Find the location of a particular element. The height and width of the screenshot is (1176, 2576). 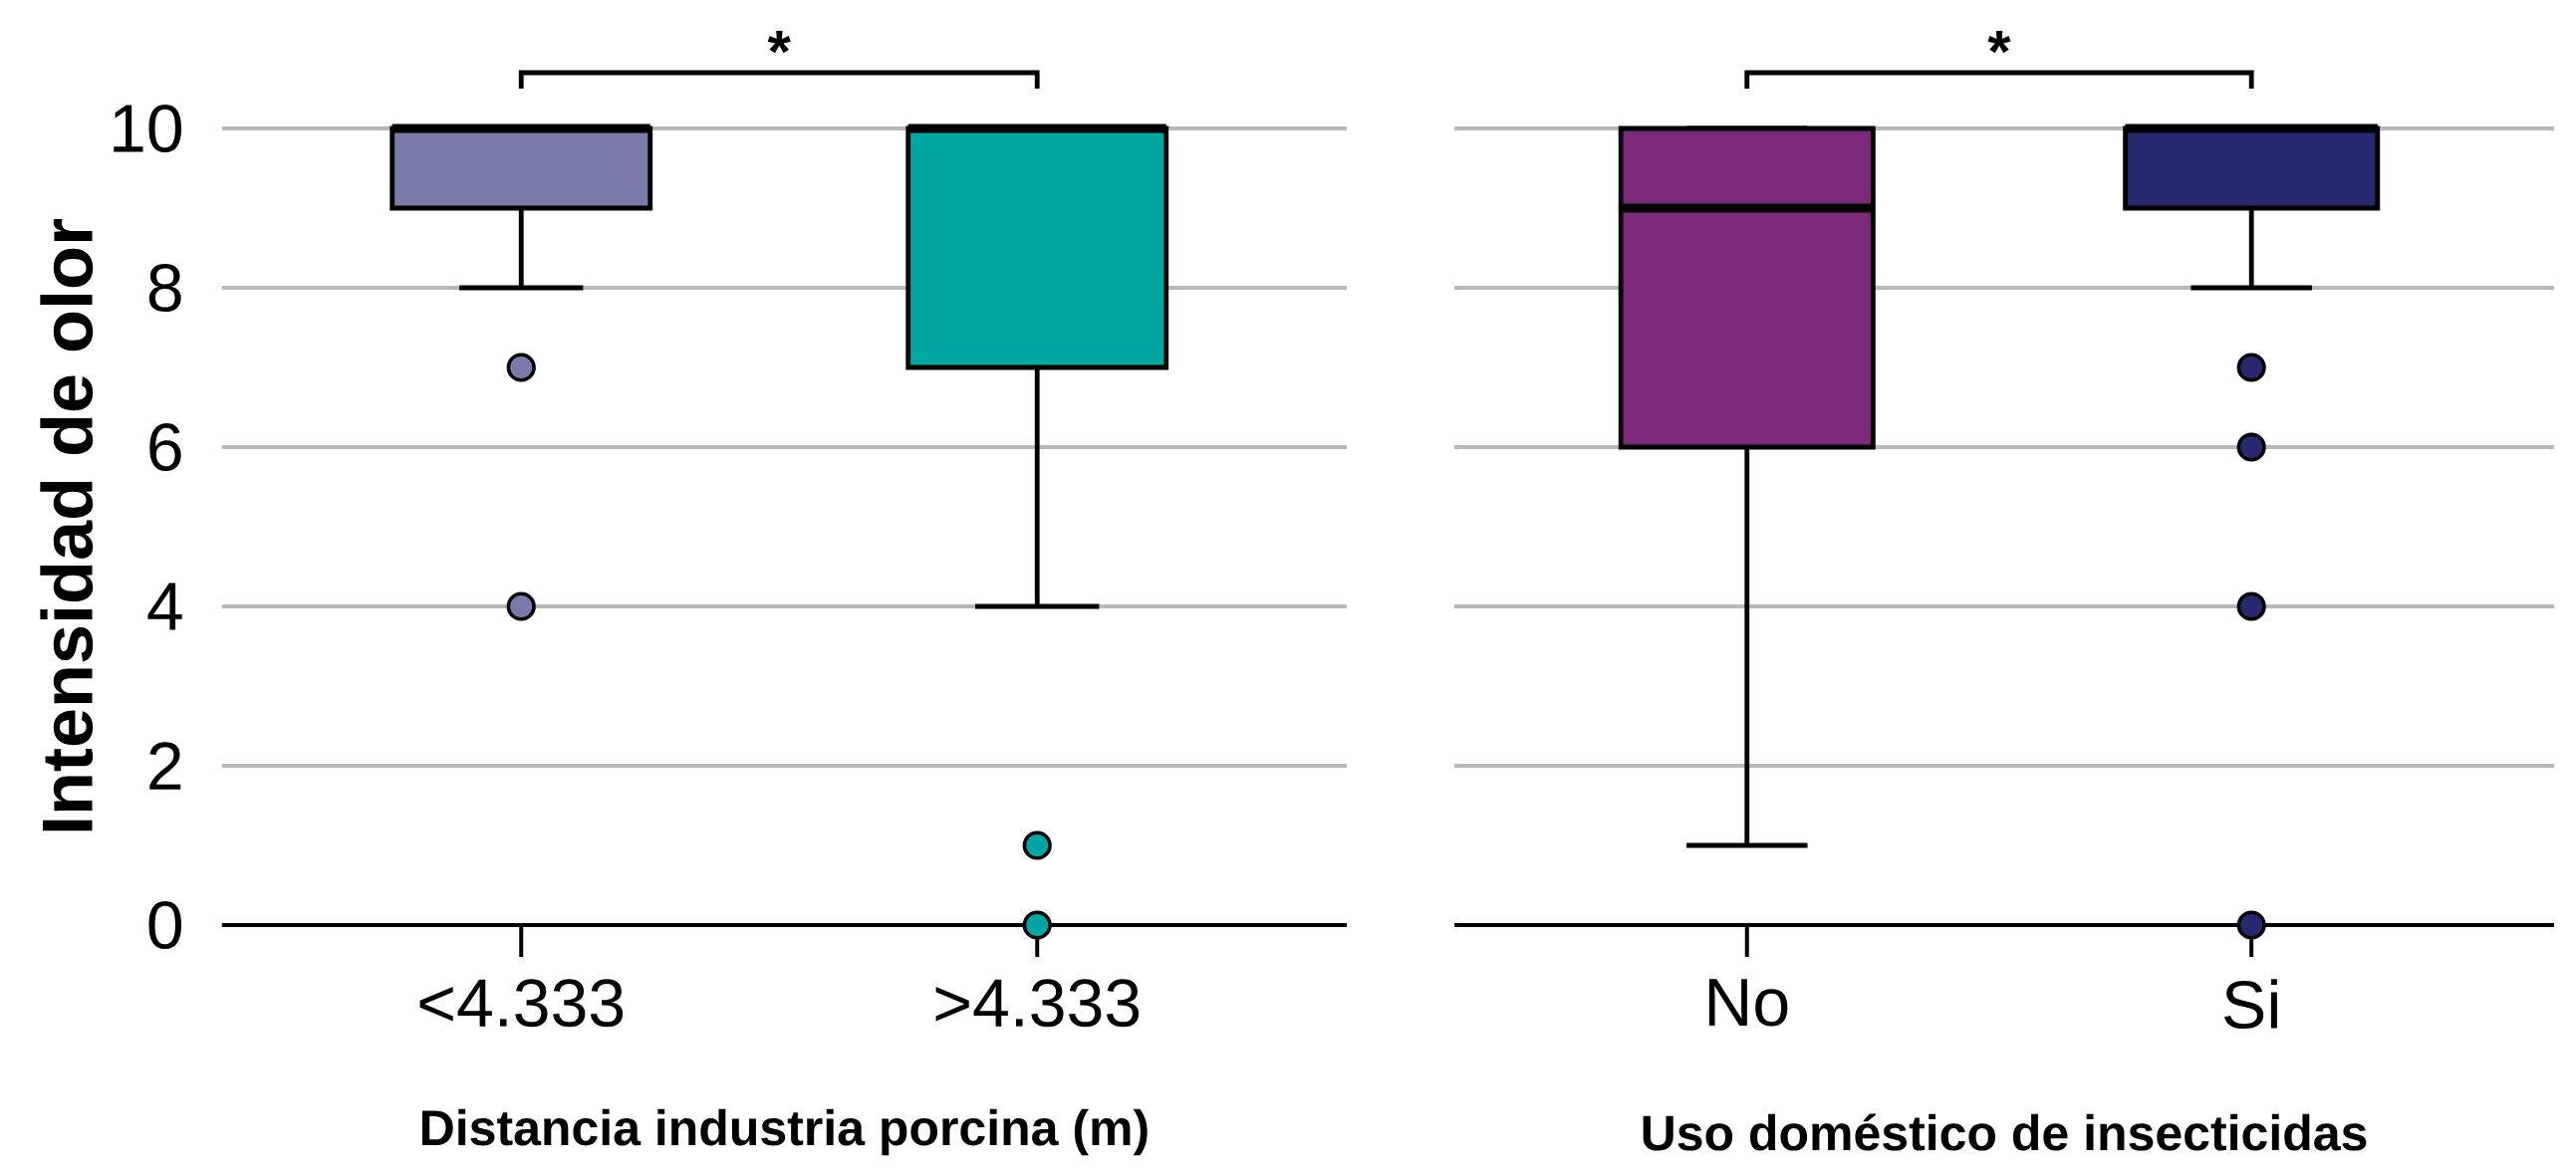

y-tick-label: 8 is located at coordinates (164, 288).